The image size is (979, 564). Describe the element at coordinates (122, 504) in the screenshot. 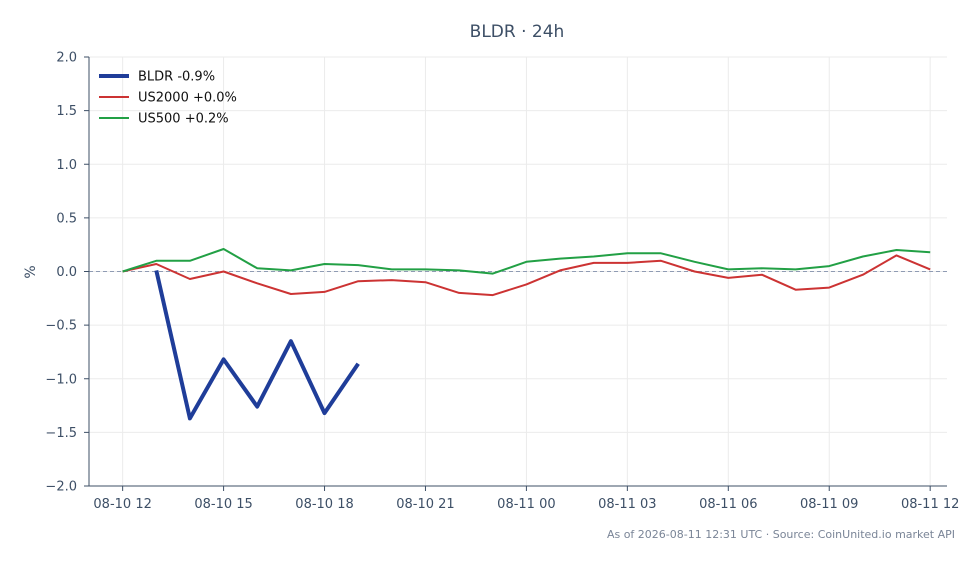

I see `x-tick-label: 08-10 12` at that location.